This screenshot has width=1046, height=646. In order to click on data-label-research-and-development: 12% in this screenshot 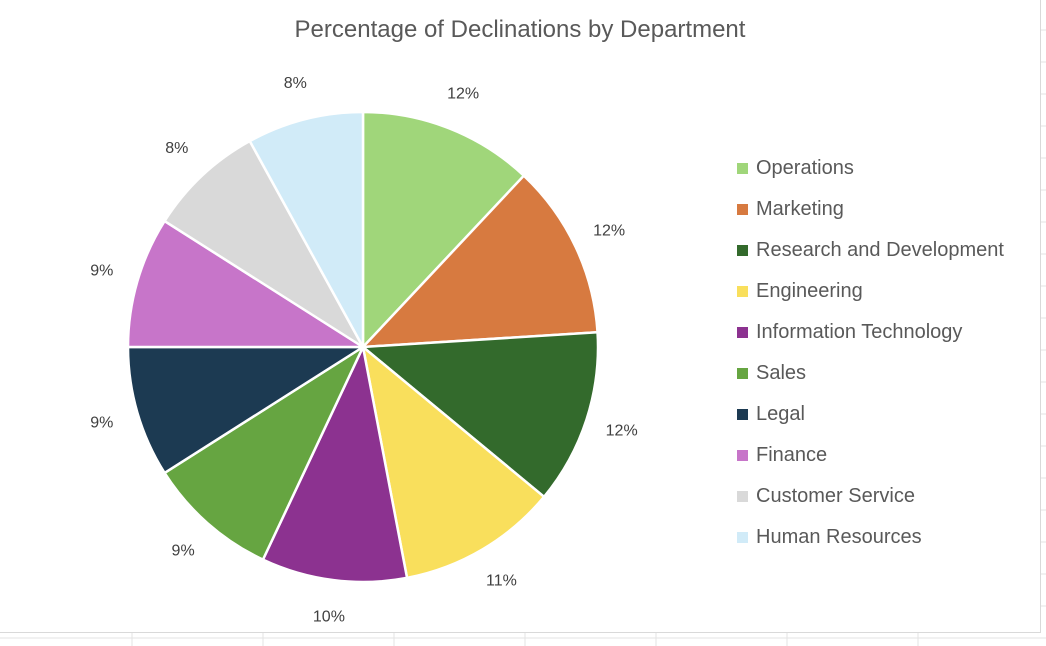, I will do `click(622, 431)`.